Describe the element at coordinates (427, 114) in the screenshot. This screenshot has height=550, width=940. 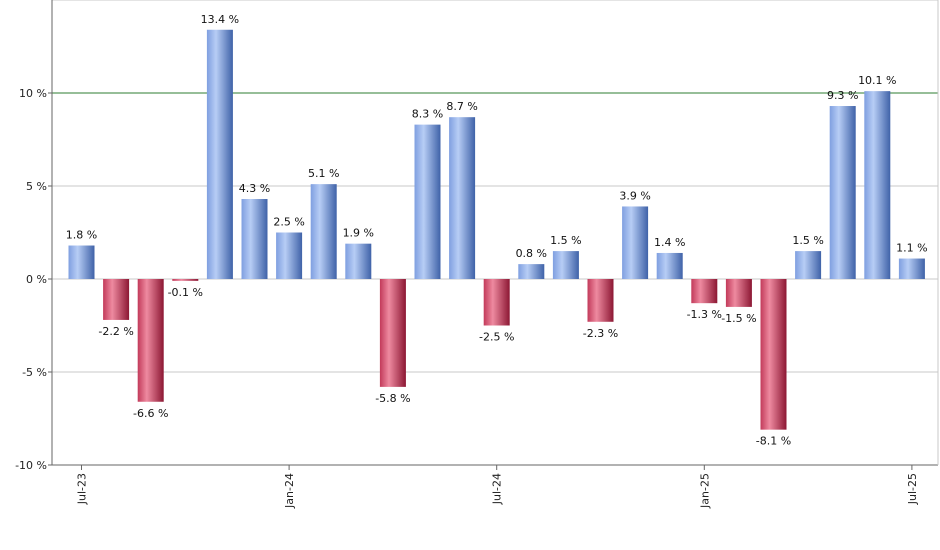
I see `data-label: 8.3 %` at that location.